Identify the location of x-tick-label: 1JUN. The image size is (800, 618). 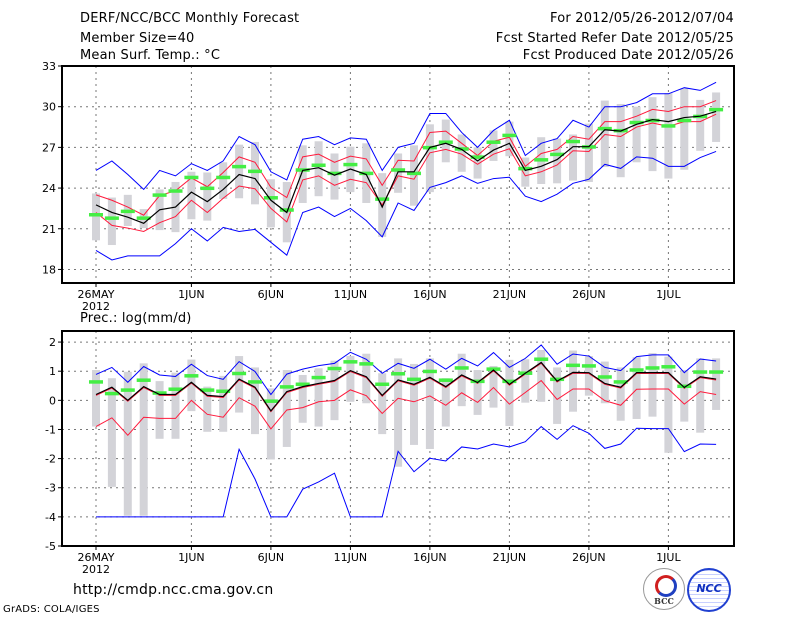
(191, 294).